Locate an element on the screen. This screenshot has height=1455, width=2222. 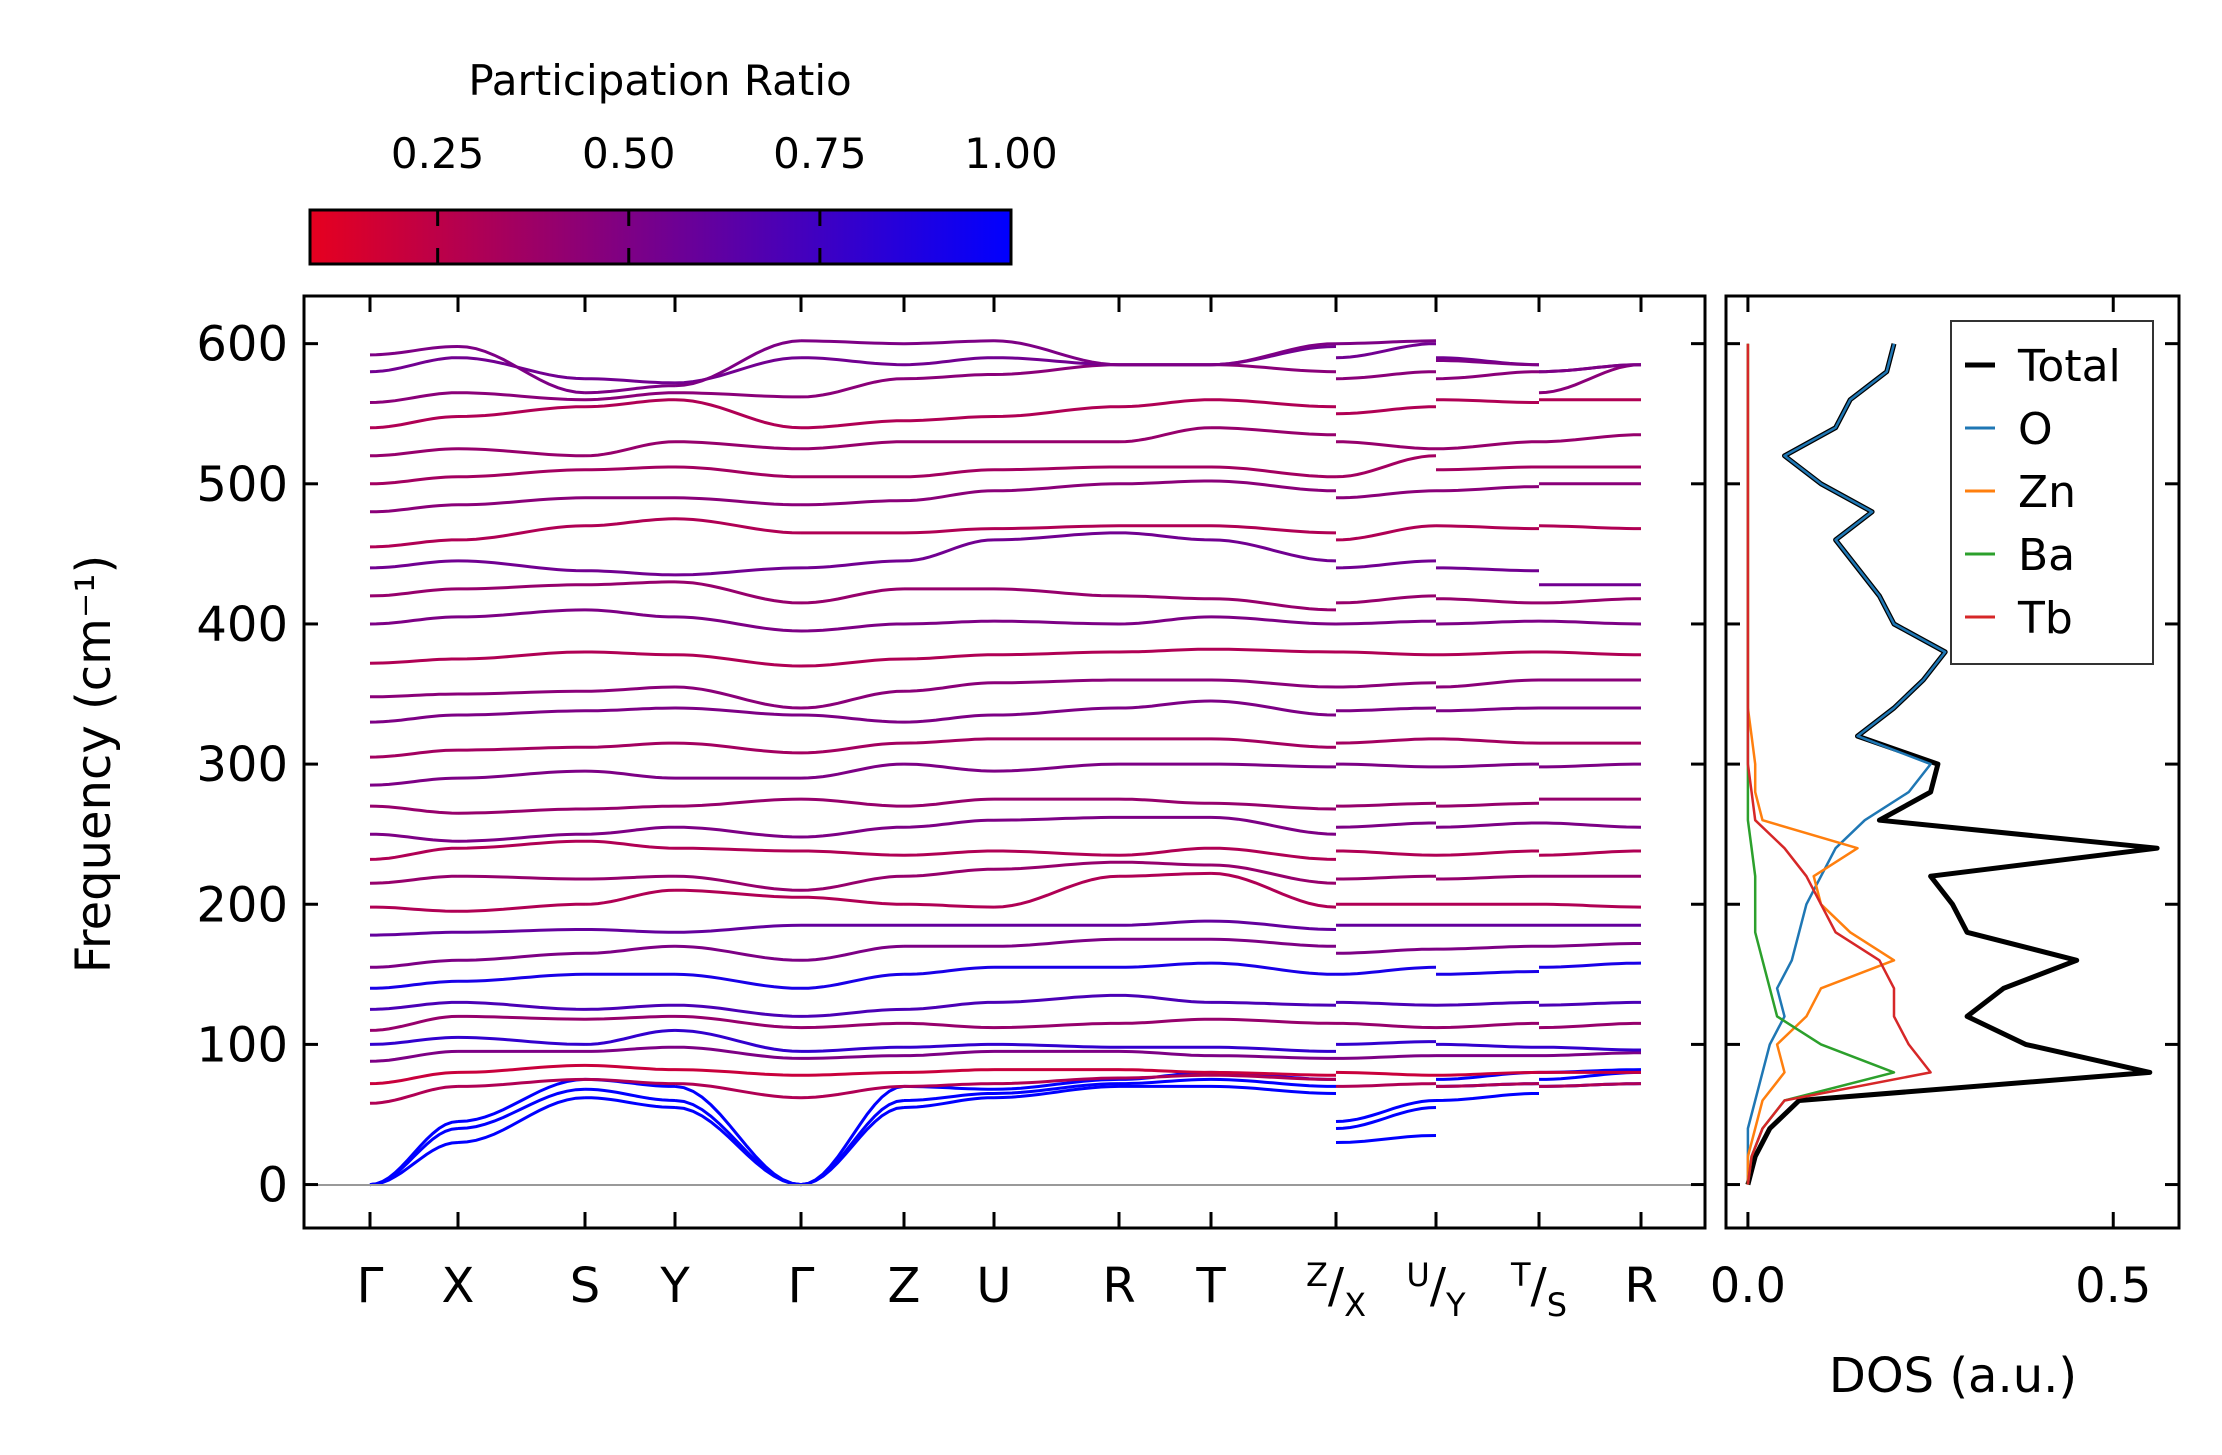
kpoint-label-sup: U is located at coordinates (1417, 1275).